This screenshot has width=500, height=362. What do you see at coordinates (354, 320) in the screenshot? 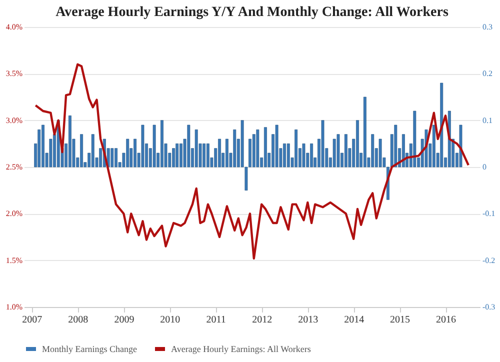
I see `x-tick-label: 2014` at bounding box center [354, 320].